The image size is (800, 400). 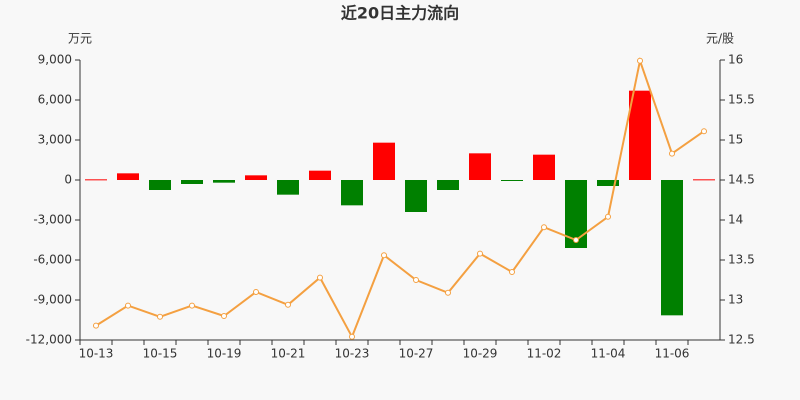 I want to click on y2-tick-label: 12.5, so click(x=741, y=340).